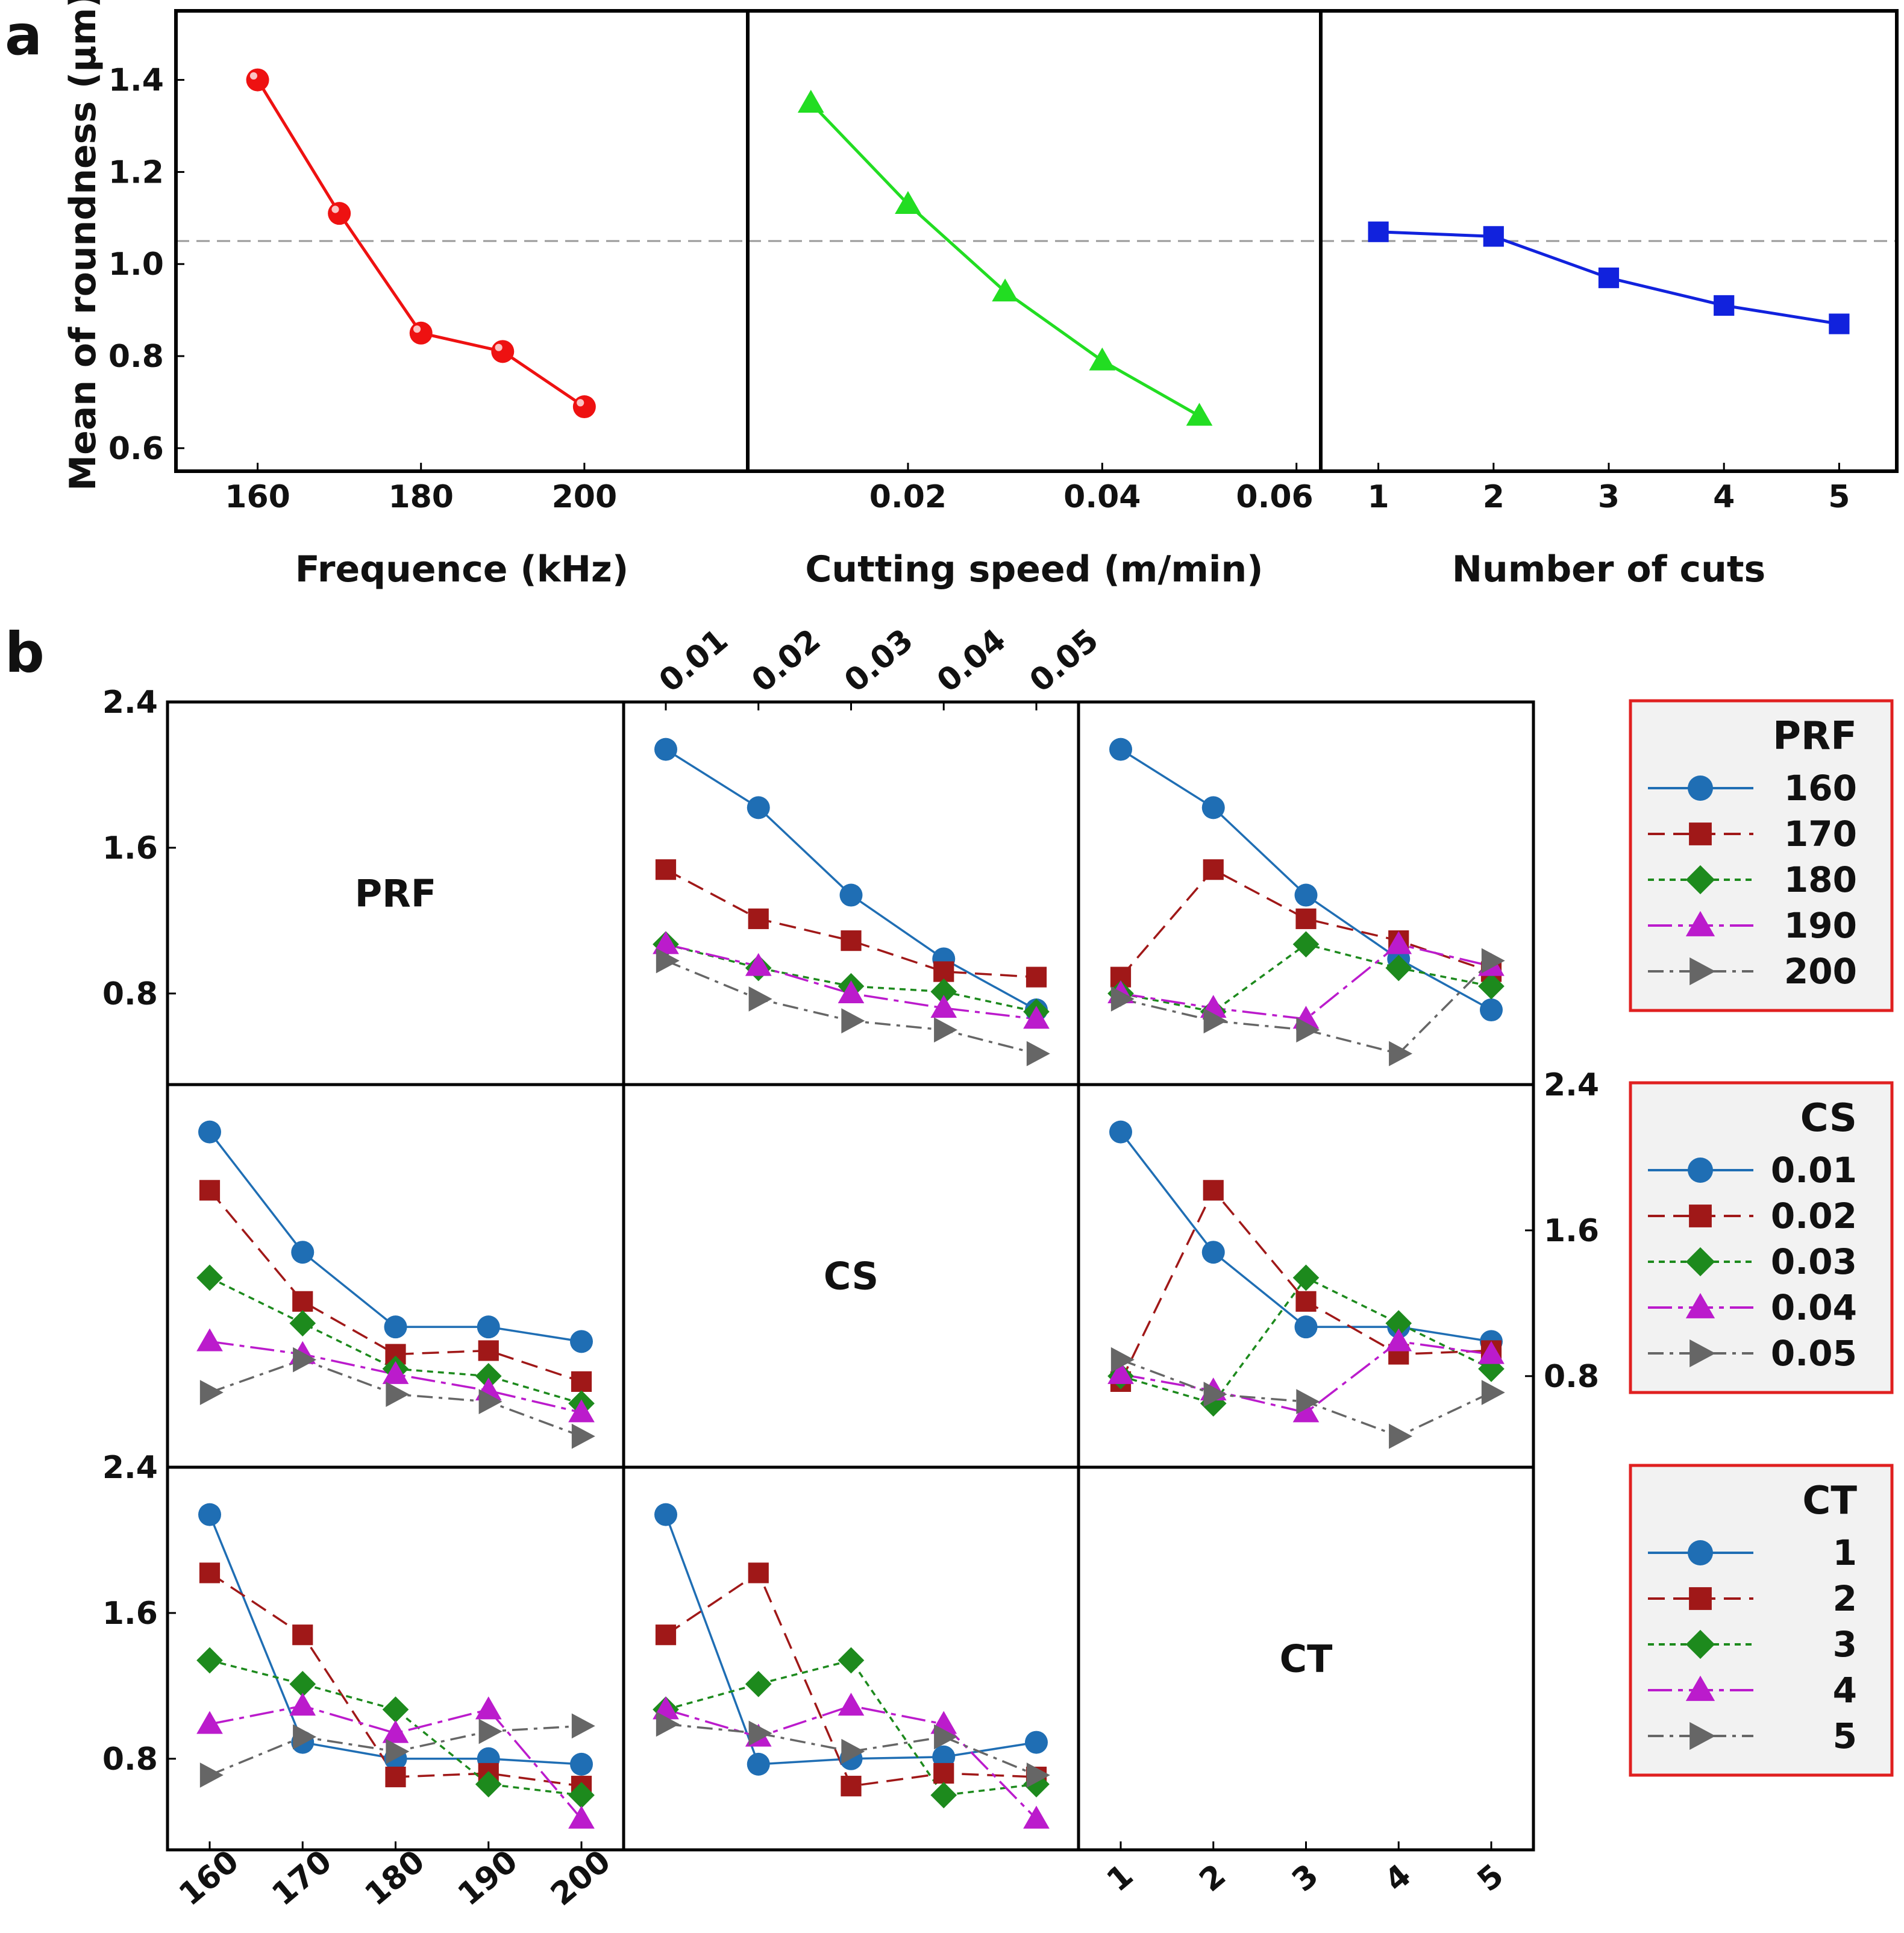 This screenshot has width=1904, height=1933. I want to click on y-tick-label: 1.6, so click(130, 848).